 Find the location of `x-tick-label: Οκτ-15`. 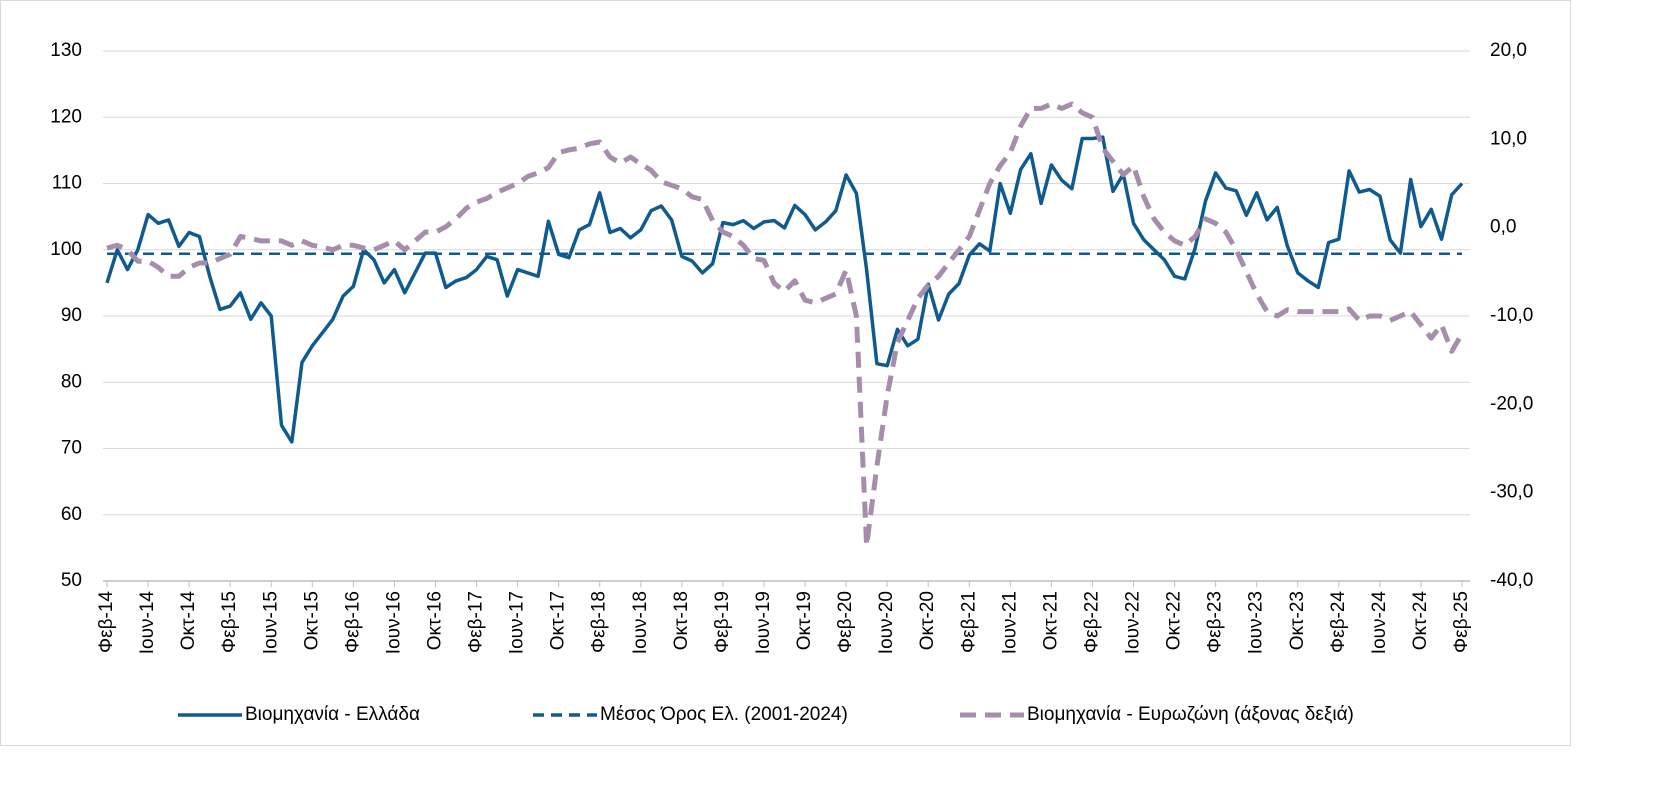

x-tick-label: Οκτ-15 is located at coordinates (311, 620).